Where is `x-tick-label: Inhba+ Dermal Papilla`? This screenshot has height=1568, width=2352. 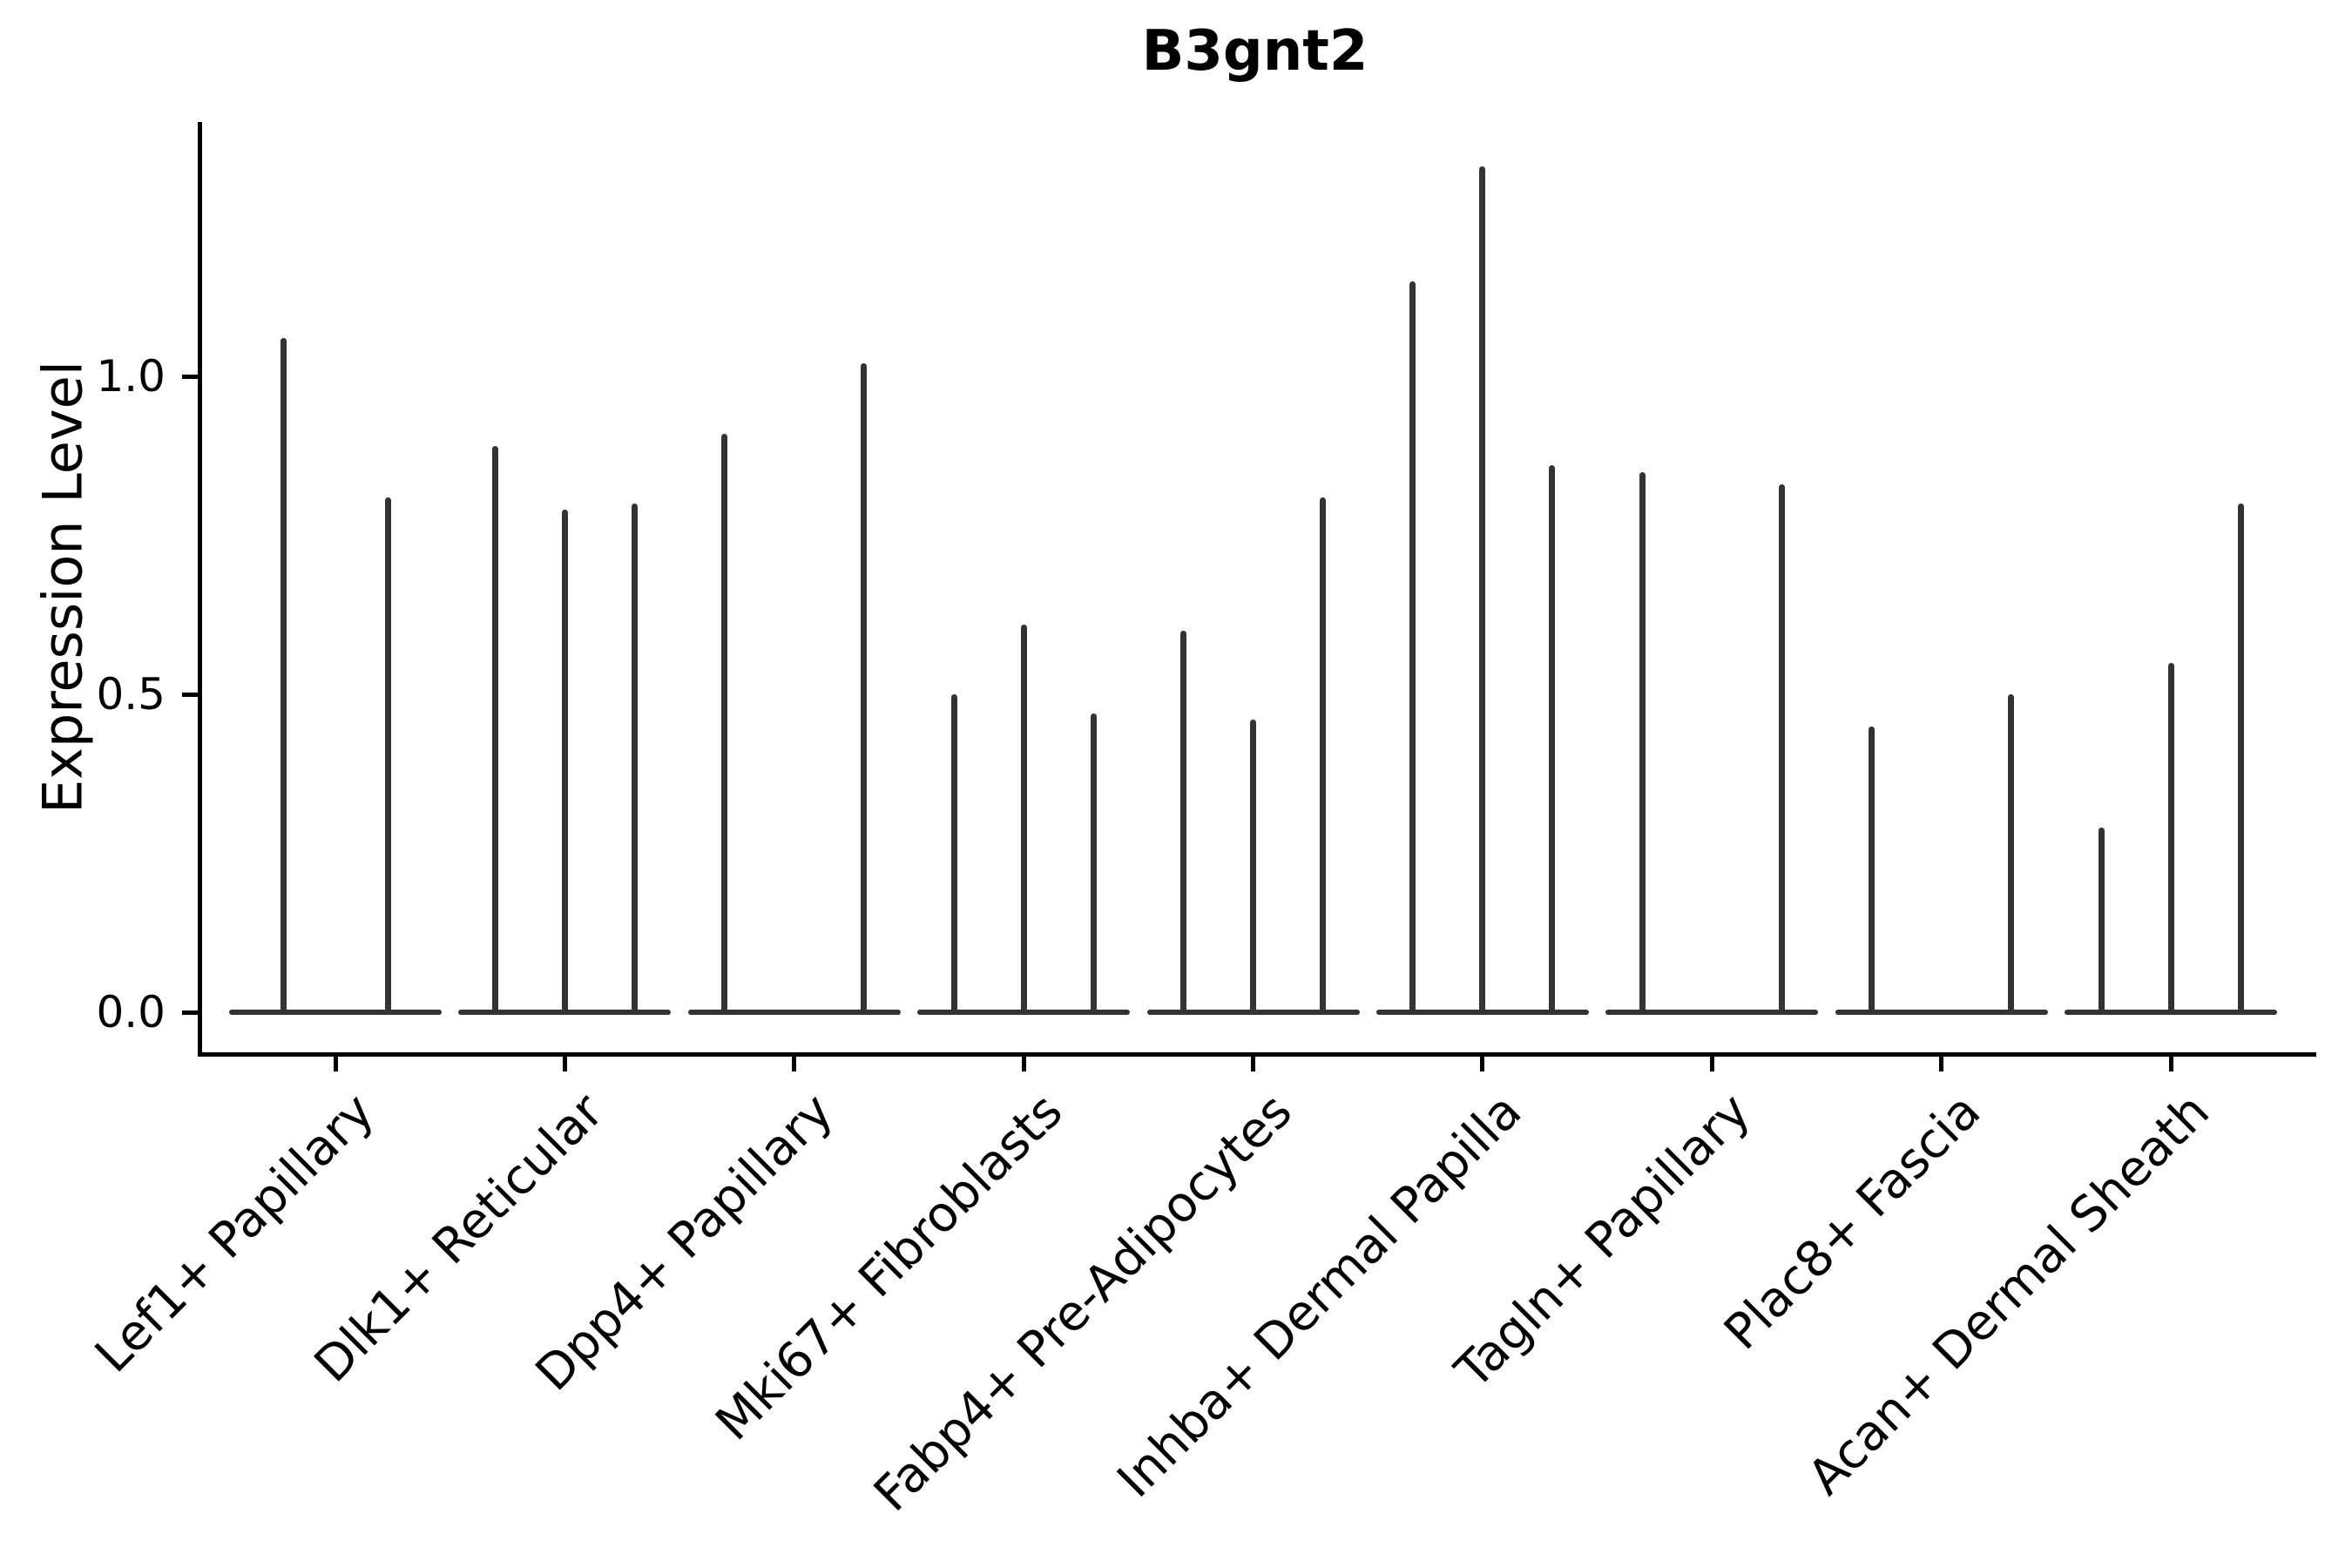 x-tick-label: Inhba+ Dermal Papilla is located at coordinates (1319, 1296).